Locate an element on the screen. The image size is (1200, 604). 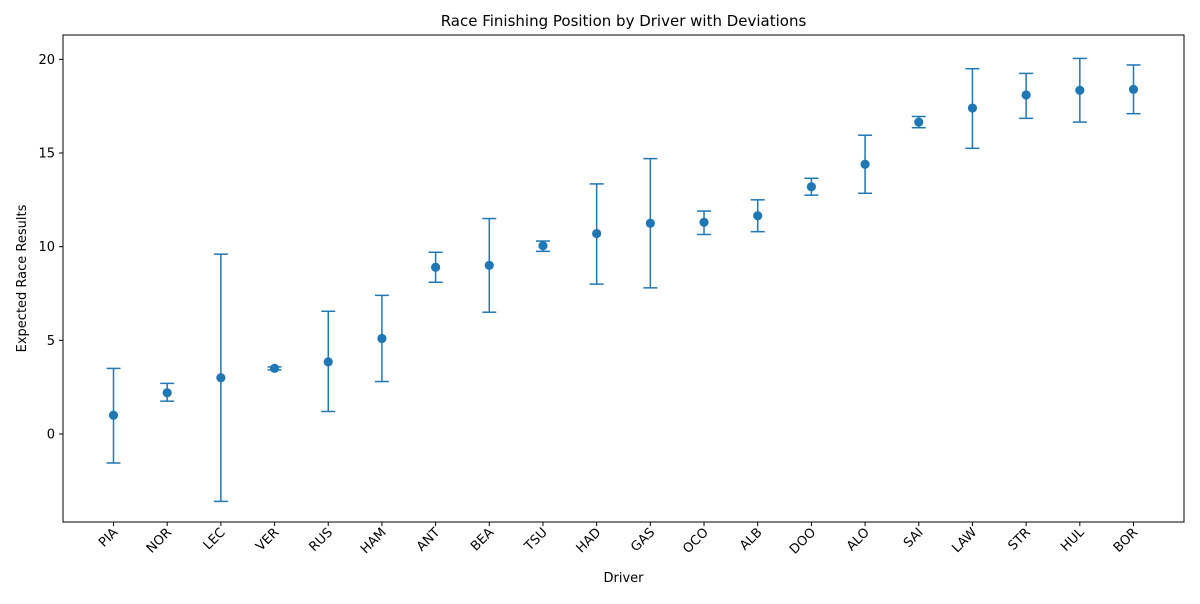
data-point-tsu is located at coordinates (543, 246).